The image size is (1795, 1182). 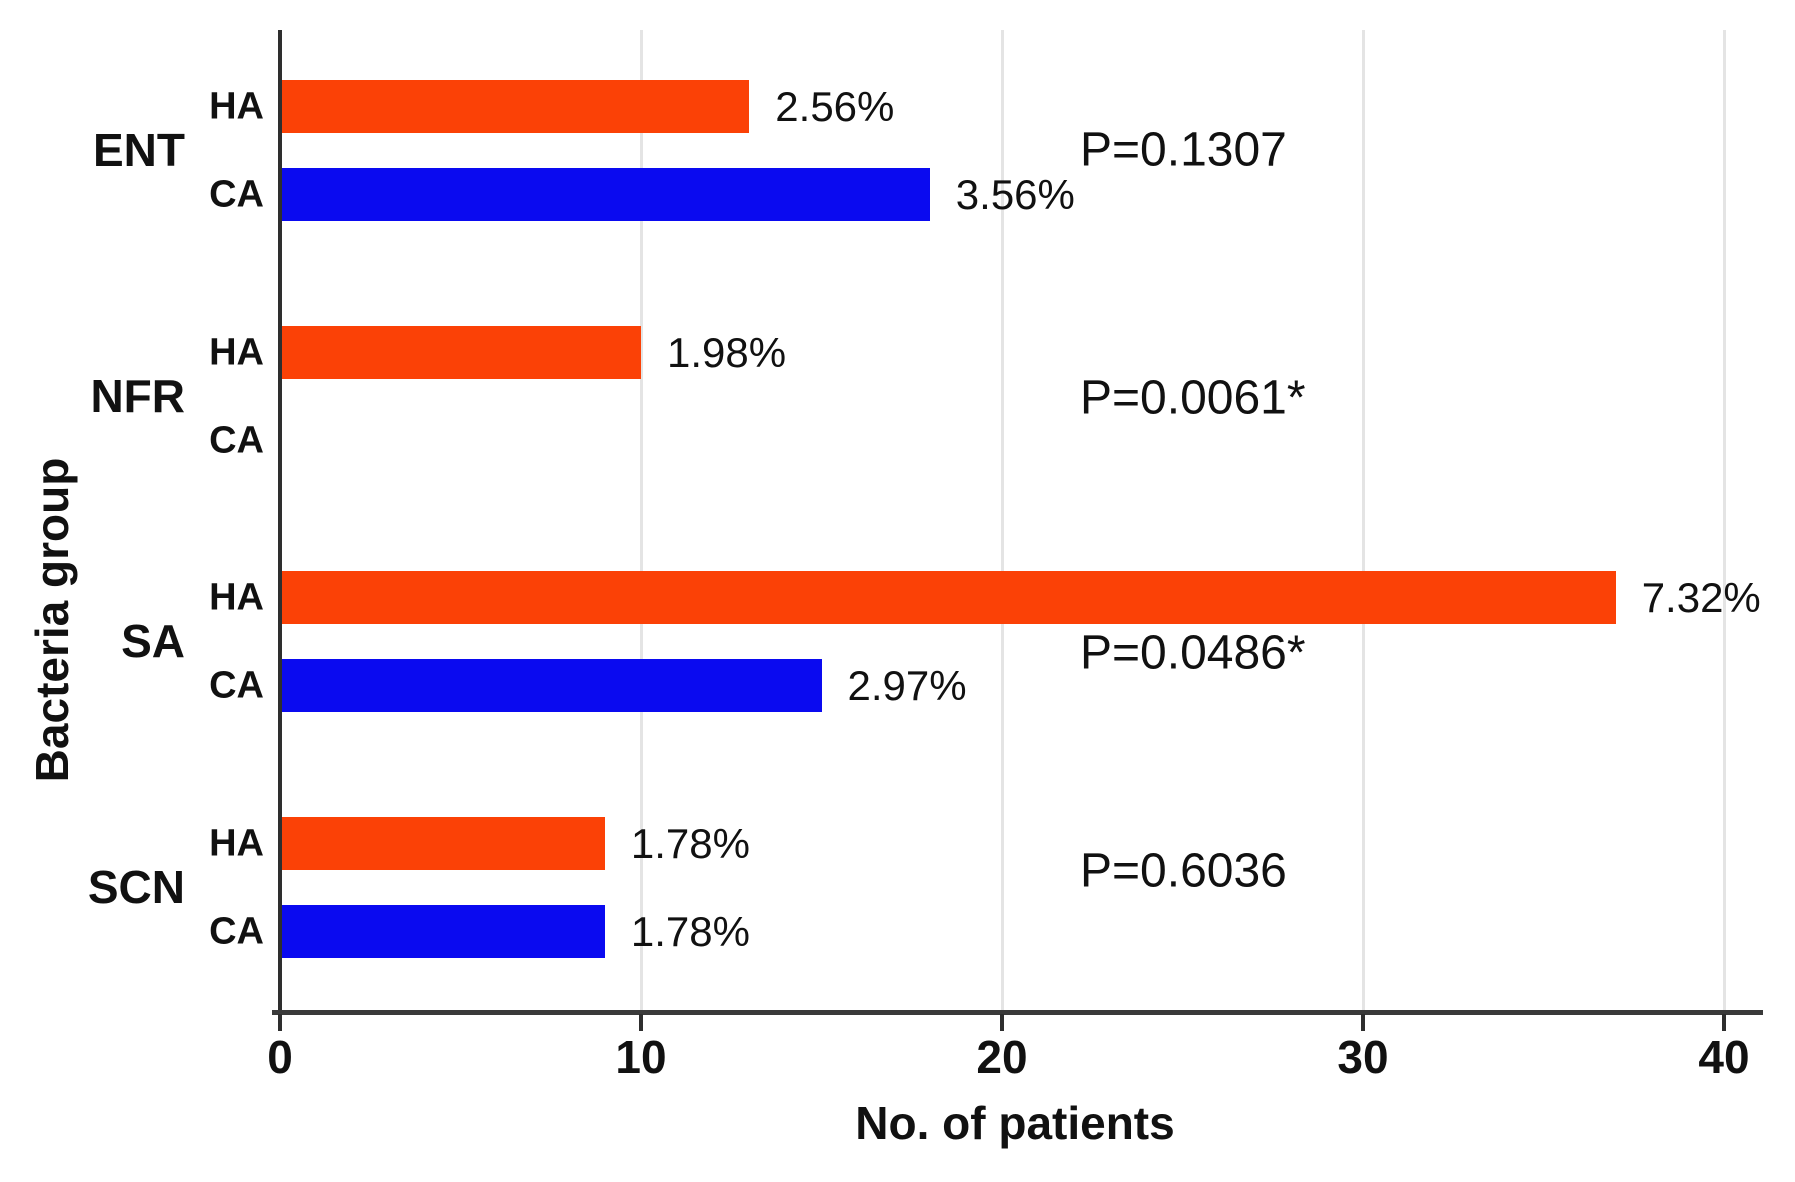 I want to click on x-tick-label-0: 0, so click(x=280, y=1057).